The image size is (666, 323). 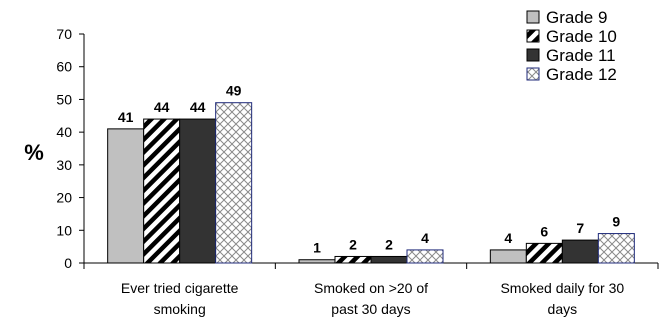 I want to click on y-tick-label: 0, so click(x=68, y=263).